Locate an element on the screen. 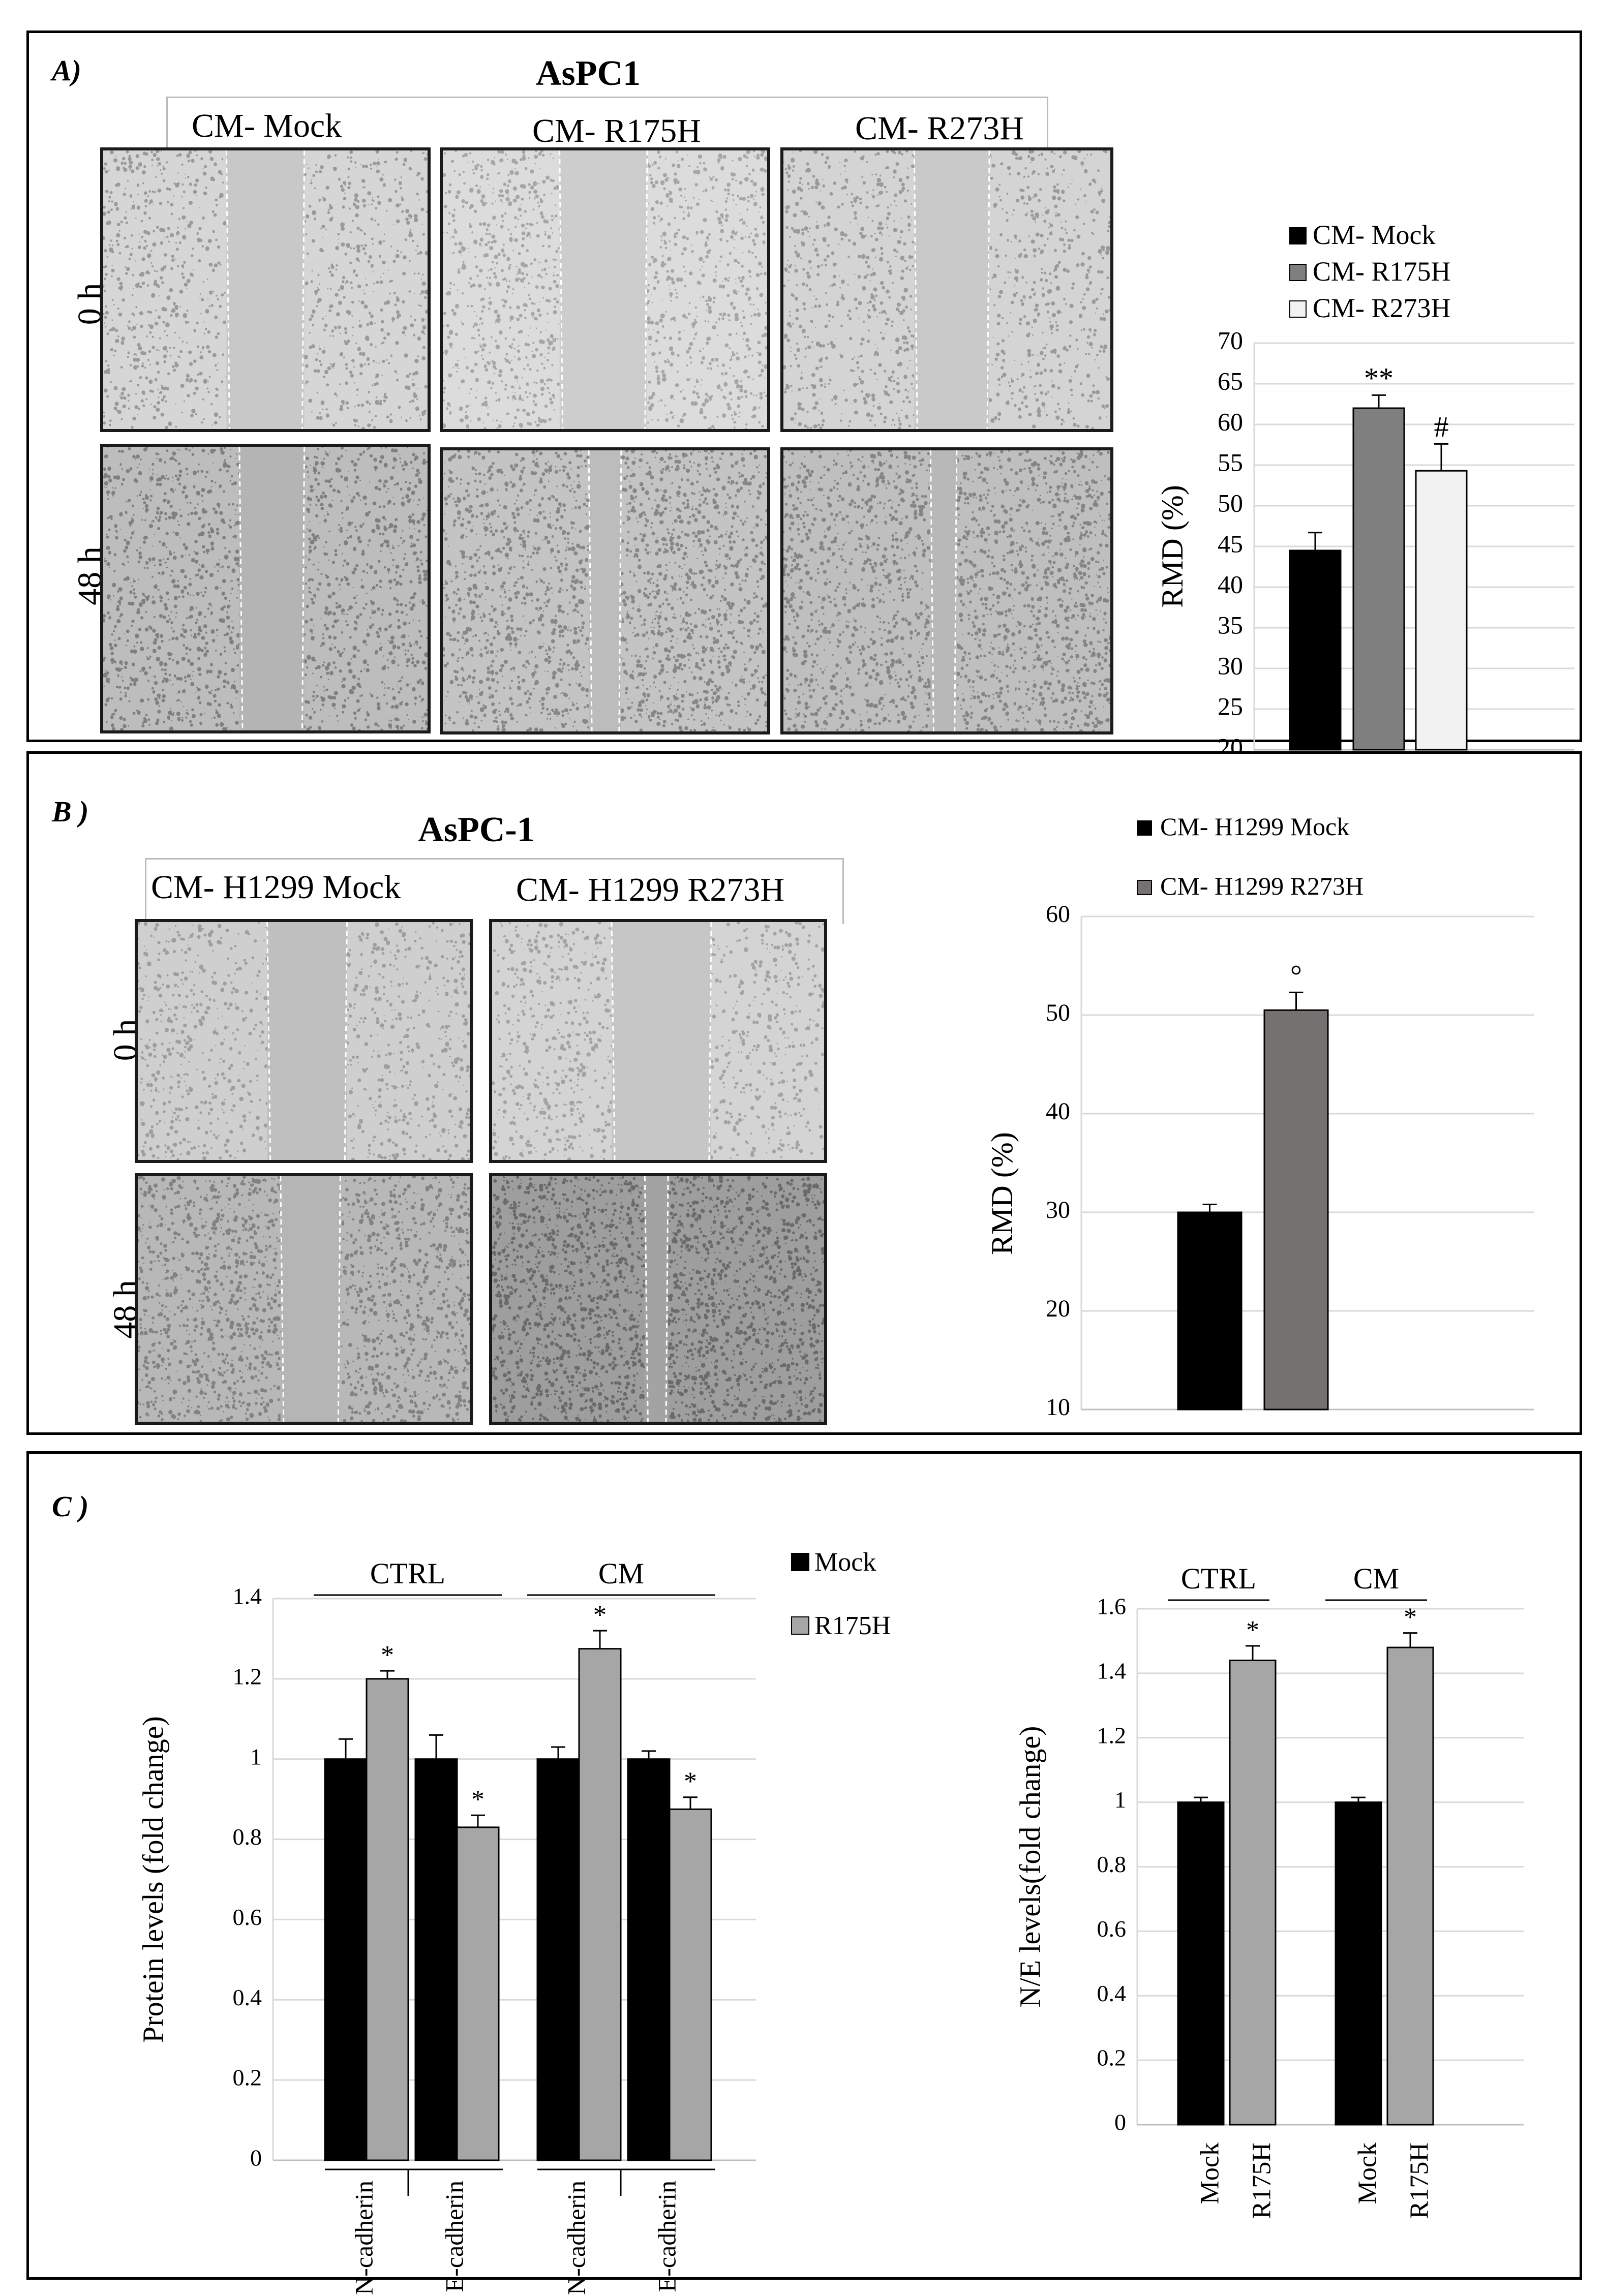 The image size is (1606, 2296). y-tick-label: 0.8 is located at coordinates (247, 1837).